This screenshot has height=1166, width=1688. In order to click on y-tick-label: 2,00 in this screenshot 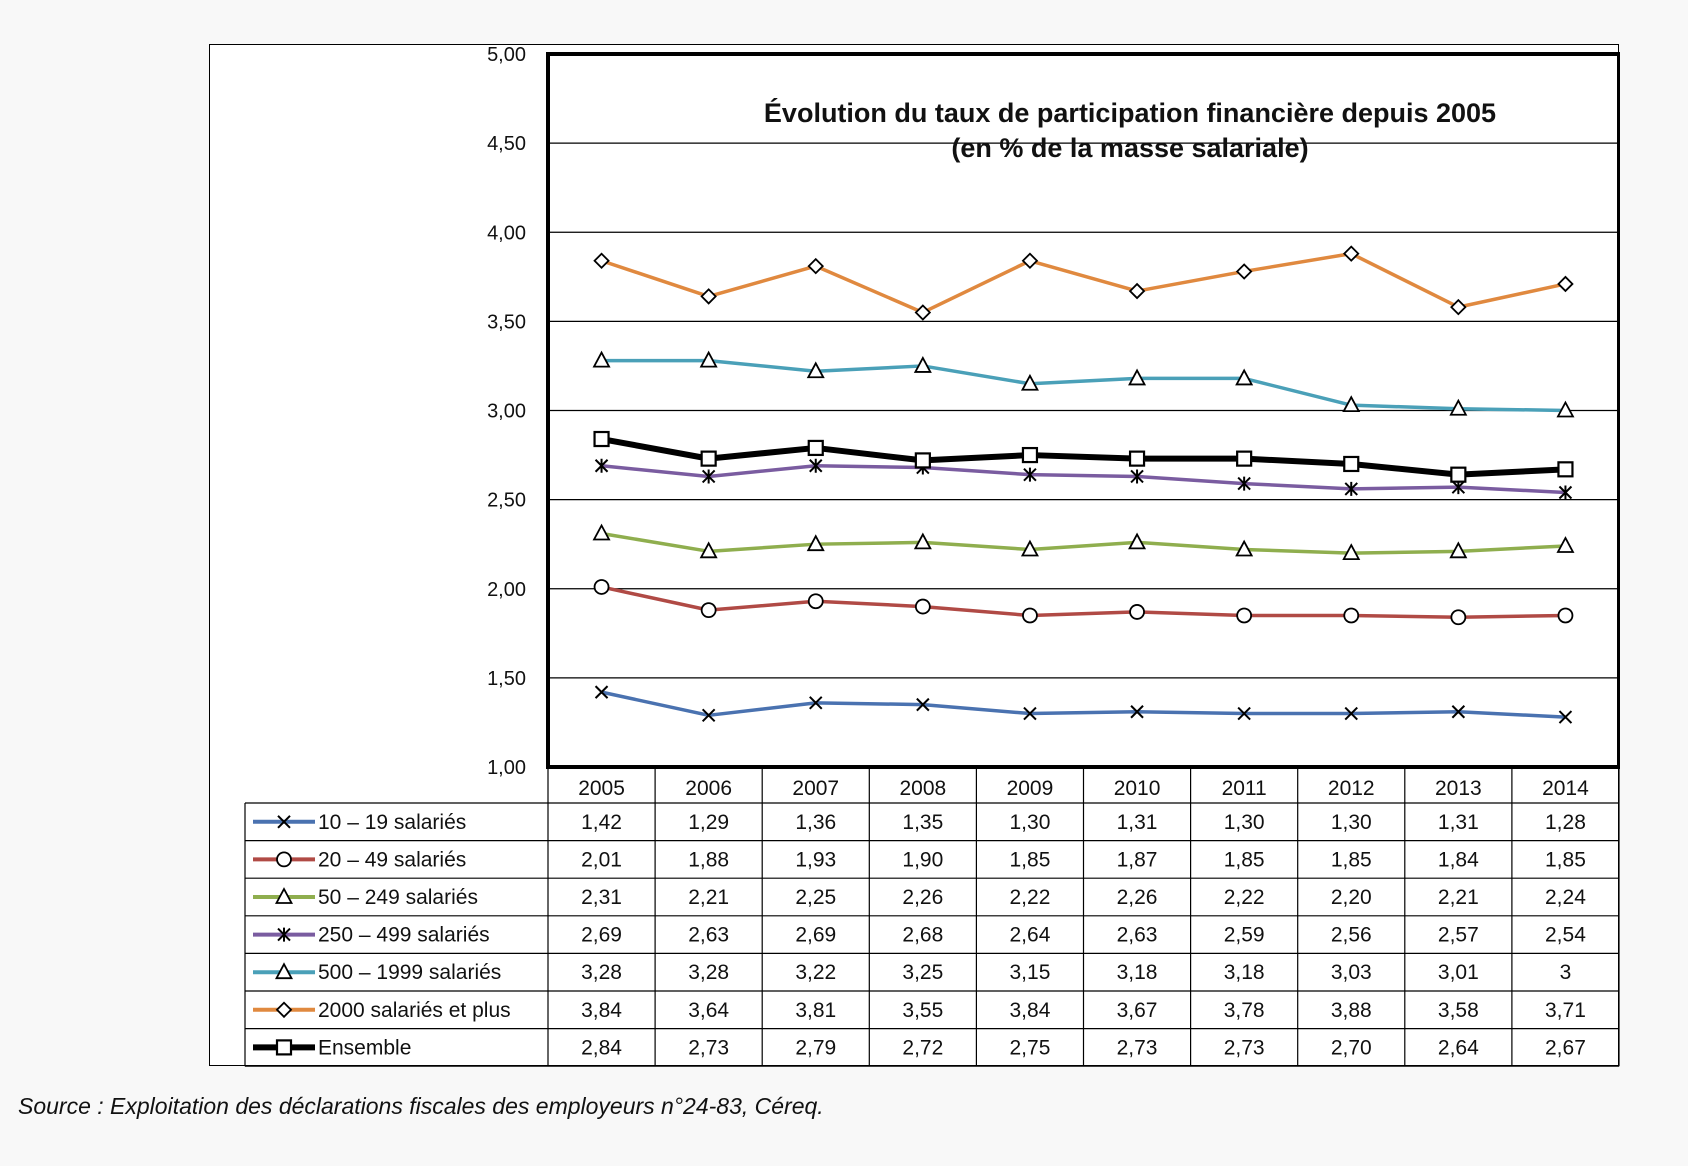, I will do `click(506, 590)`.